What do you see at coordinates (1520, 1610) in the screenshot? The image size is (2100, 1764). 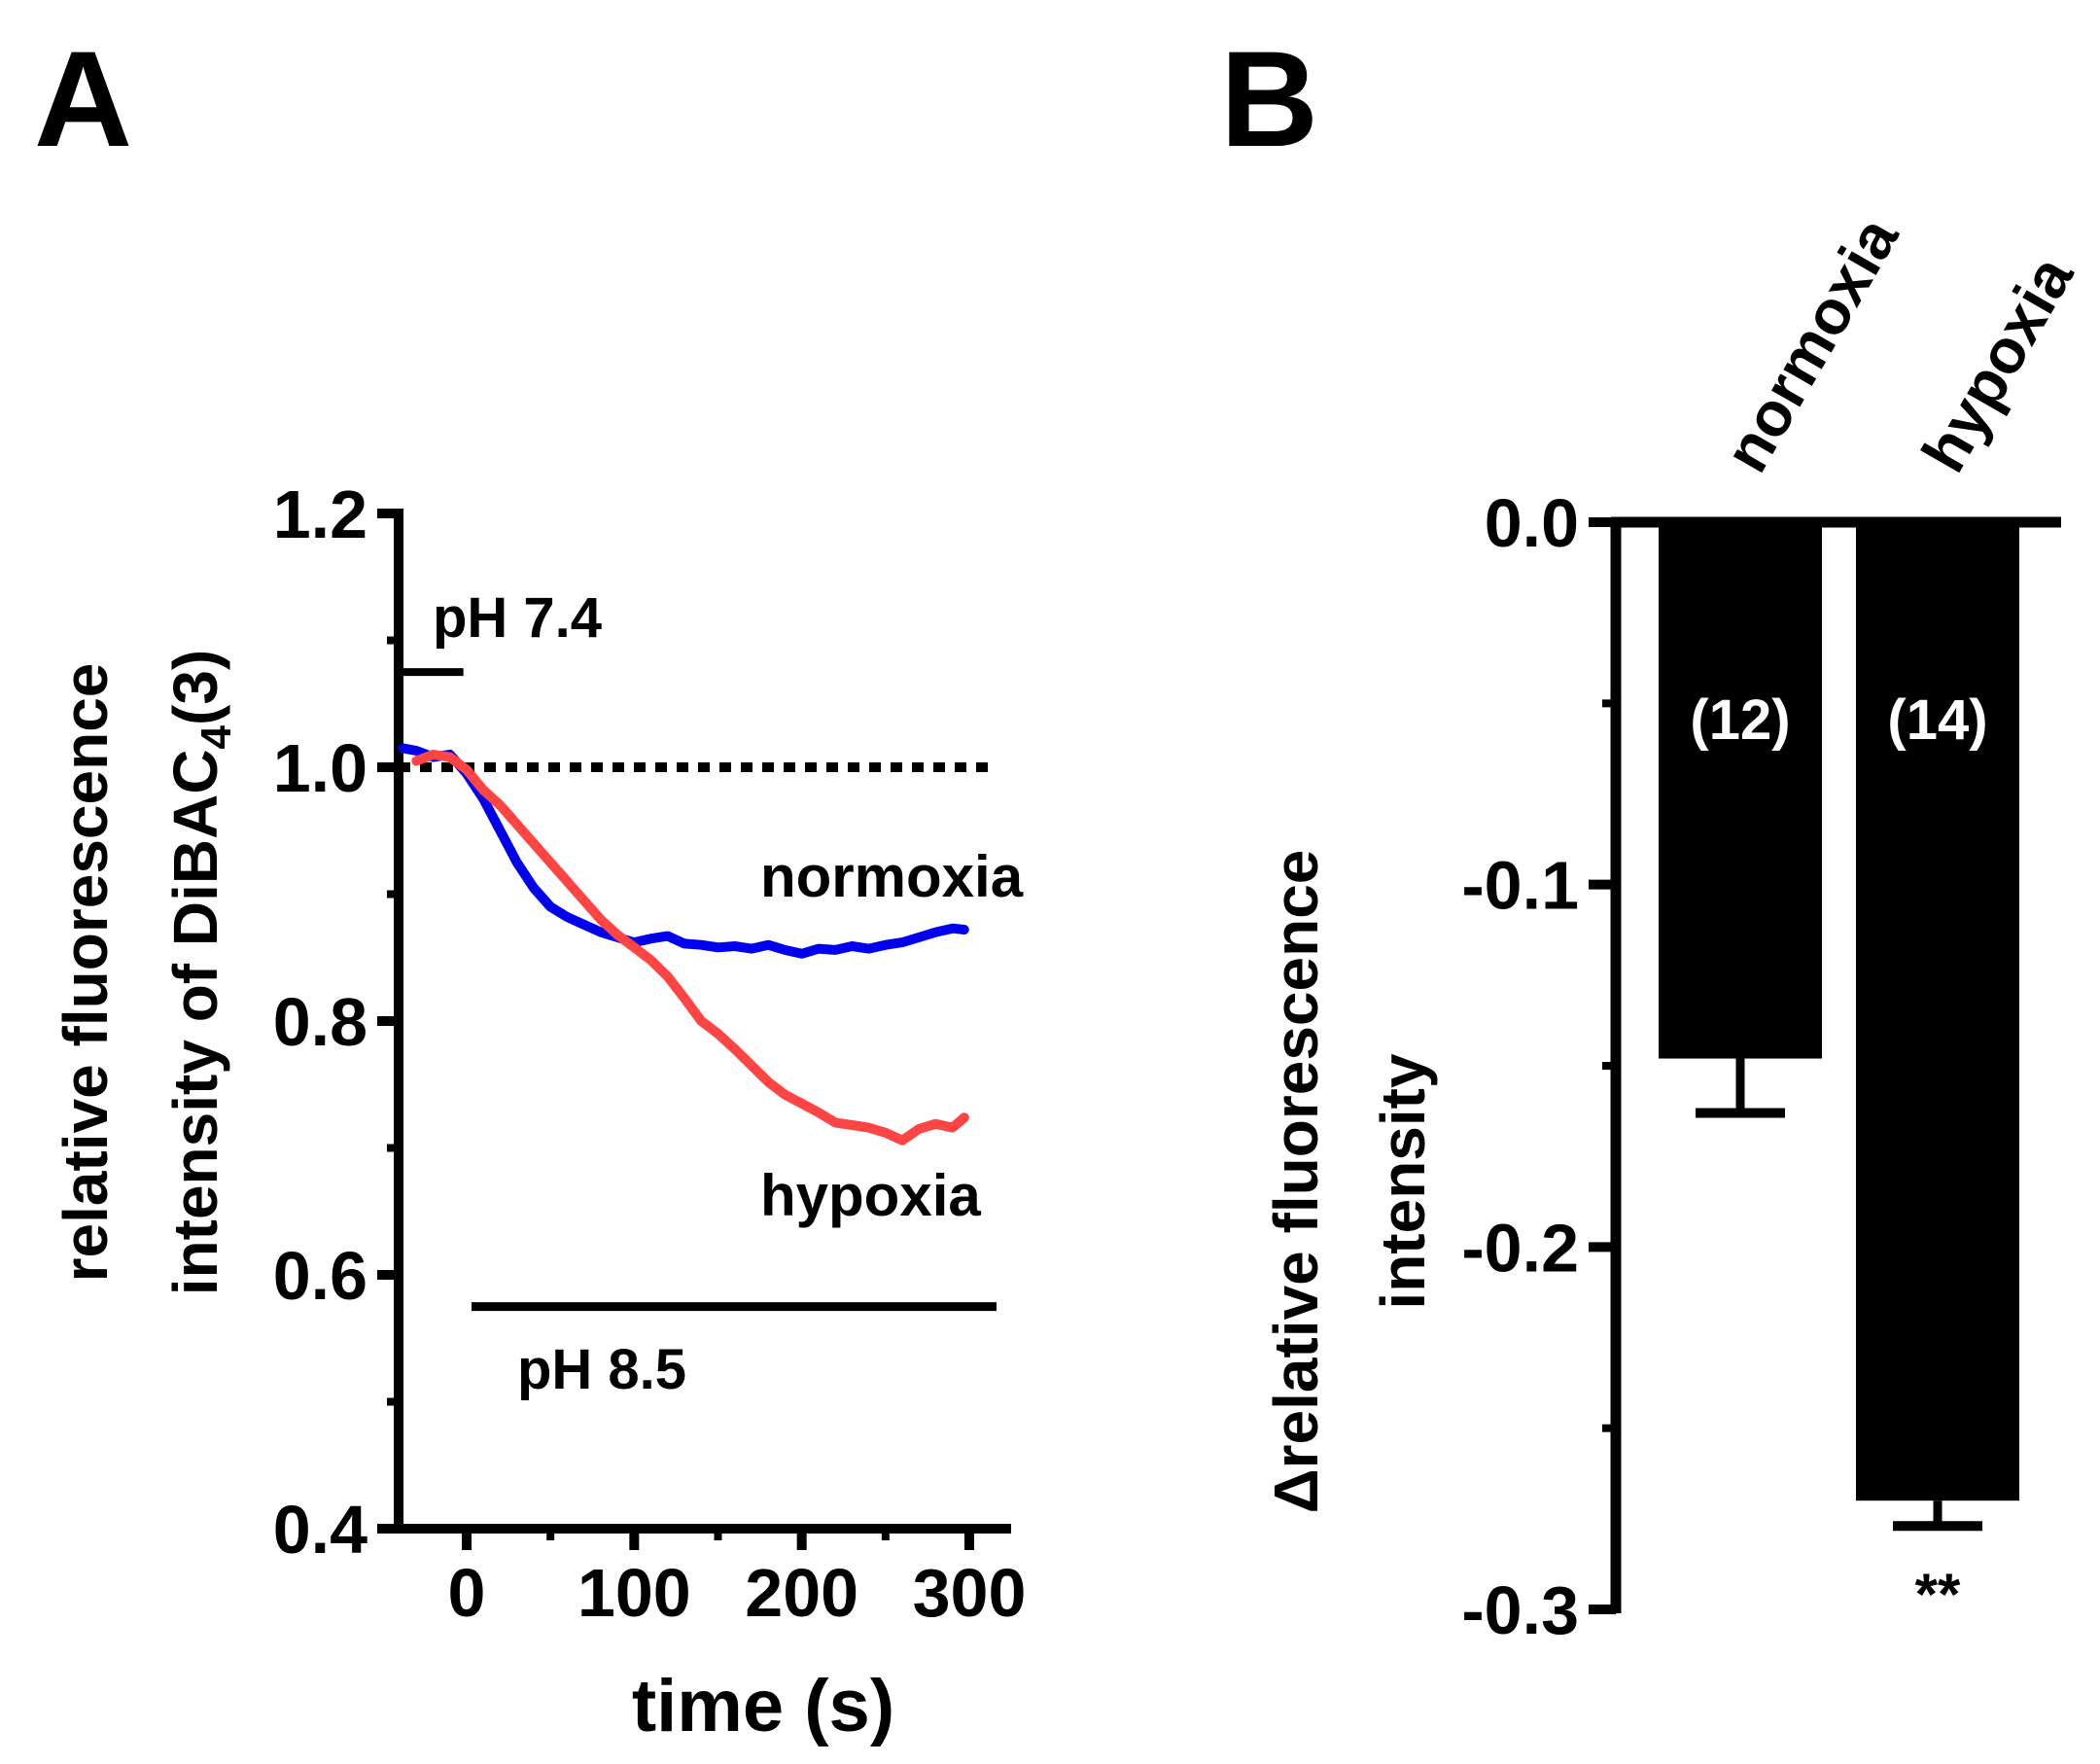 I see `b-ytick-label: -0.3` at bounding box center [1520, 1610].